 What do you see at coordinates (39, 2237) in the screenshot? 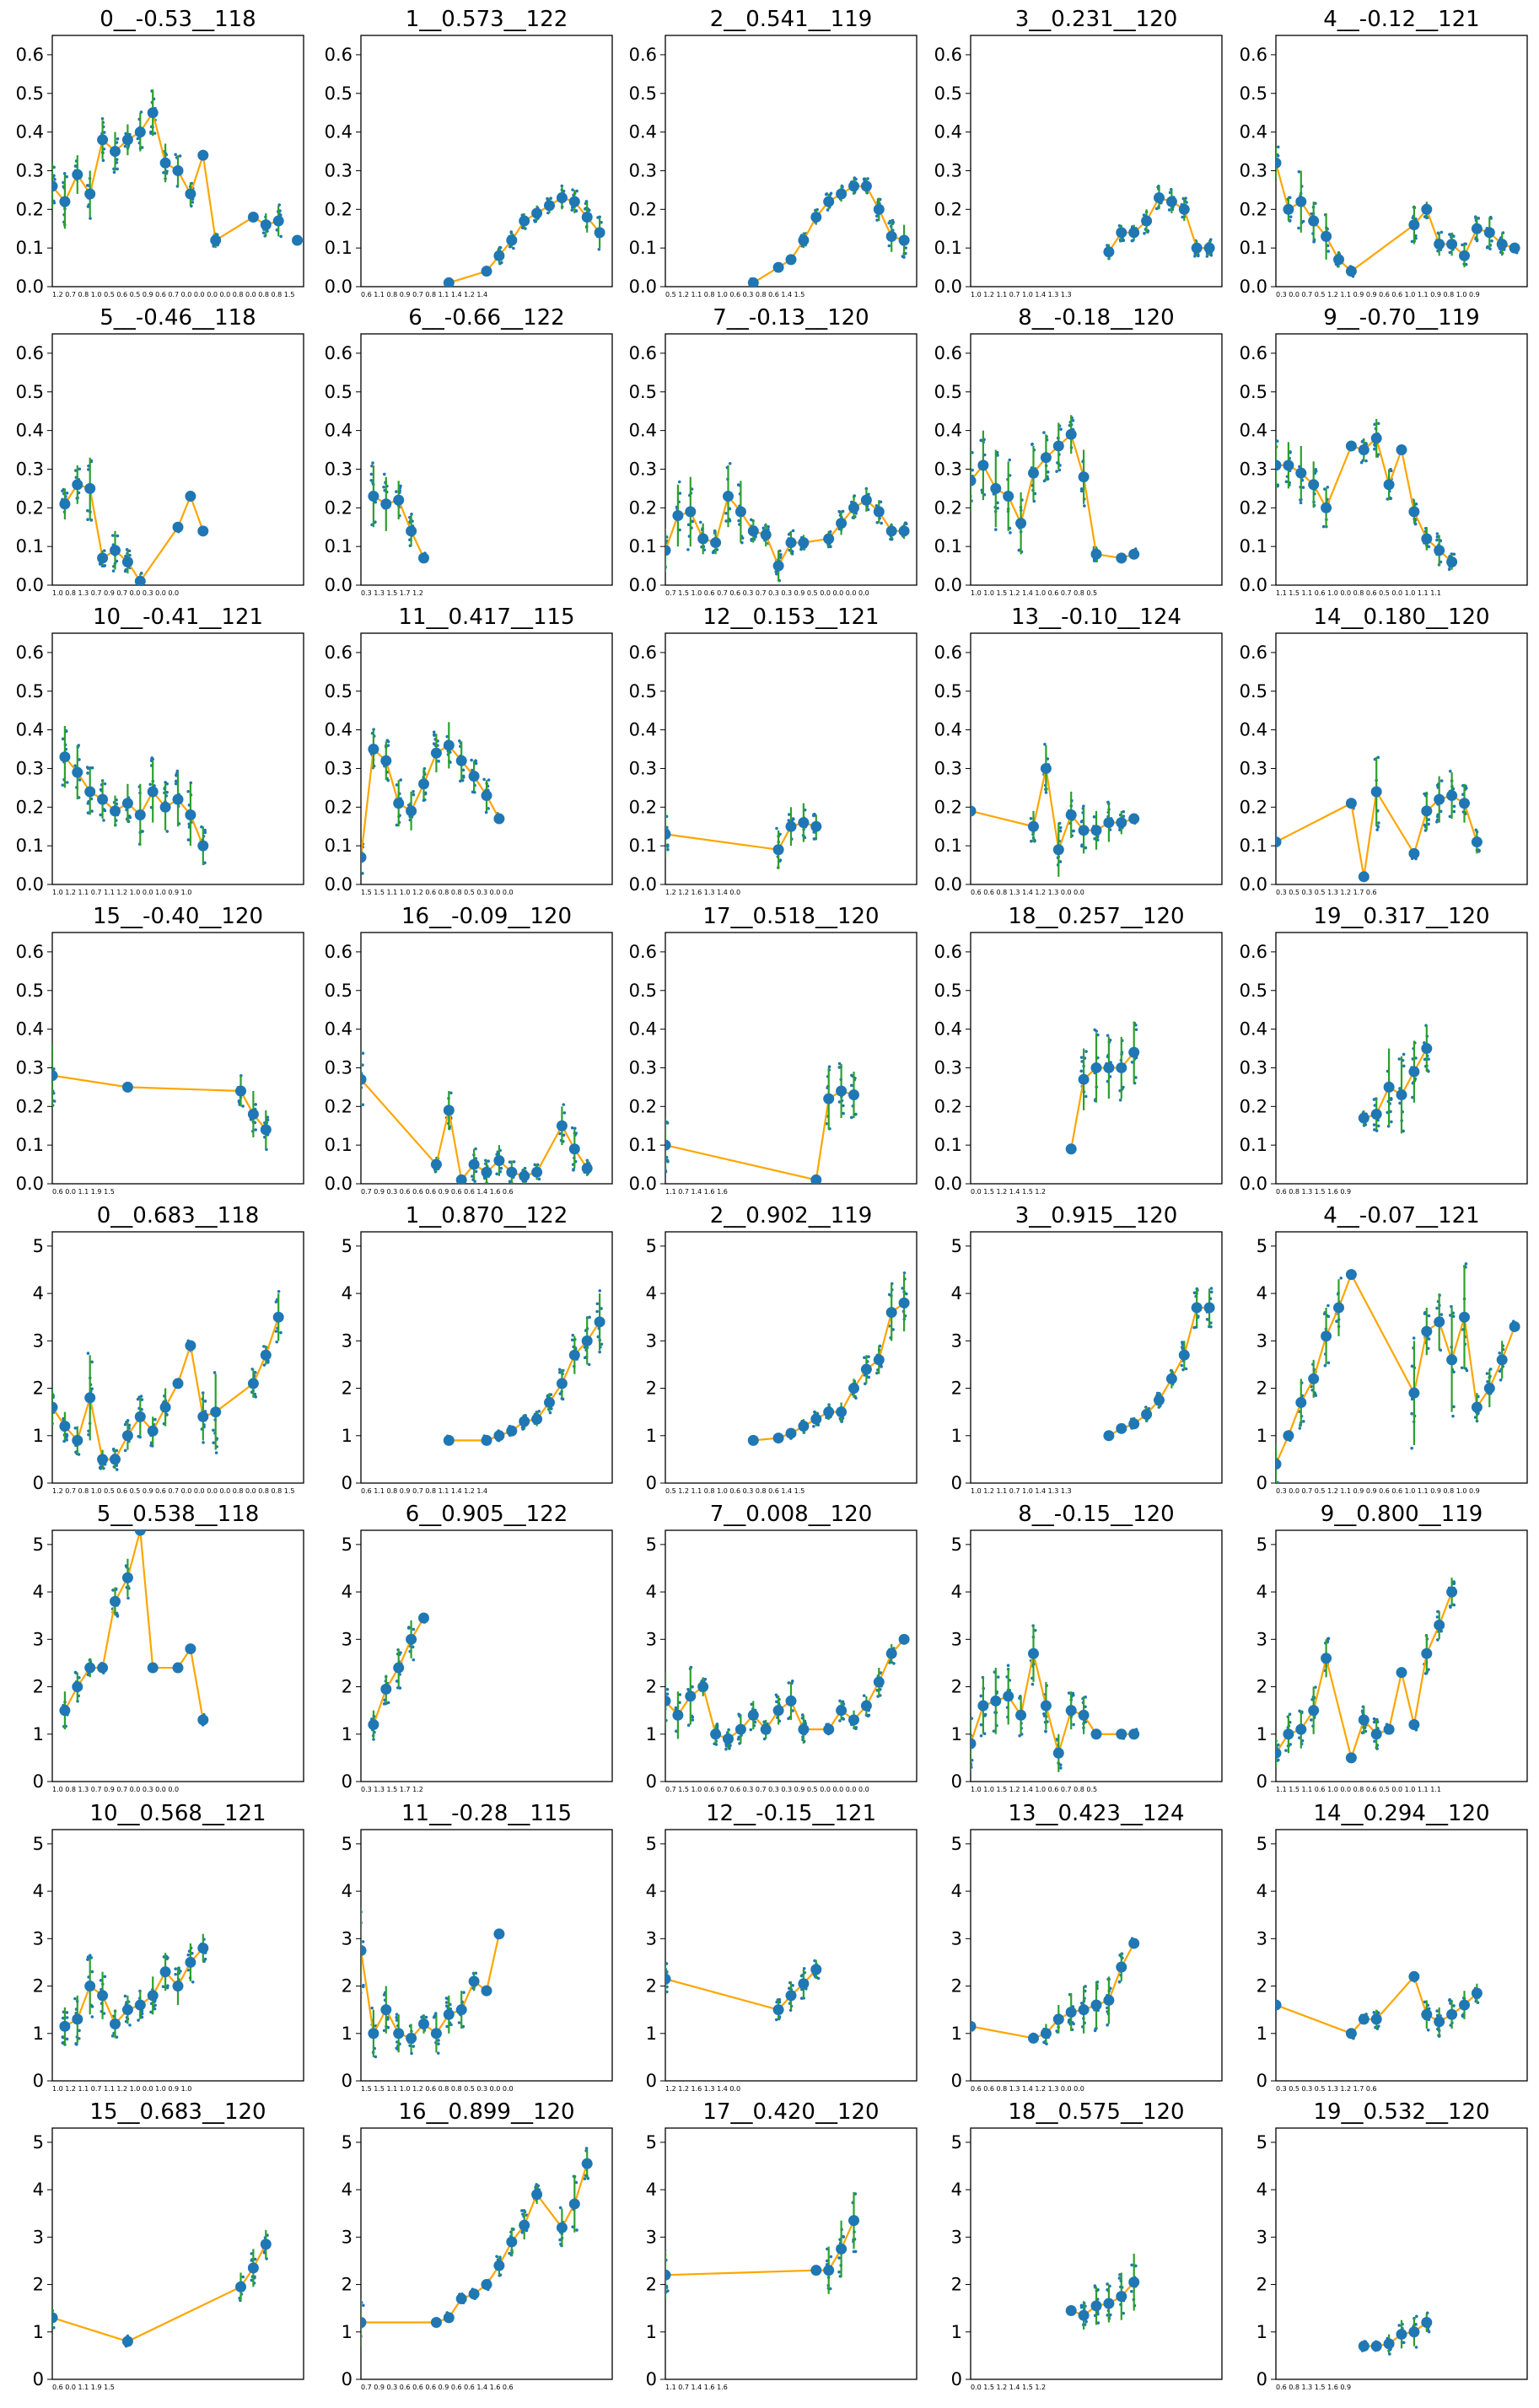
I see `y-tick-label: 3` at bounding box center [39, 2237].